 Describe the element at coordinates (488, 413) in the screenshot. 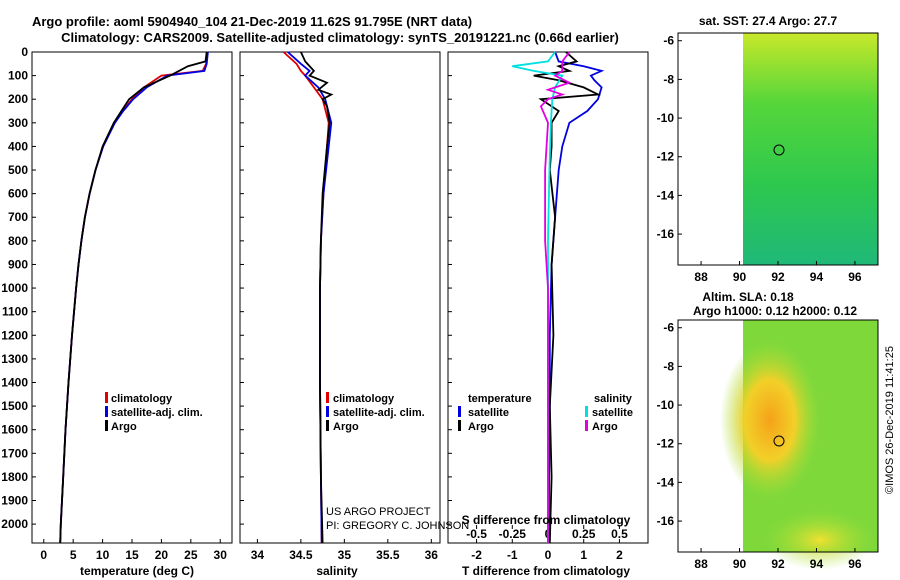

I see `legend-label-t-satellite: satellite` at that location.